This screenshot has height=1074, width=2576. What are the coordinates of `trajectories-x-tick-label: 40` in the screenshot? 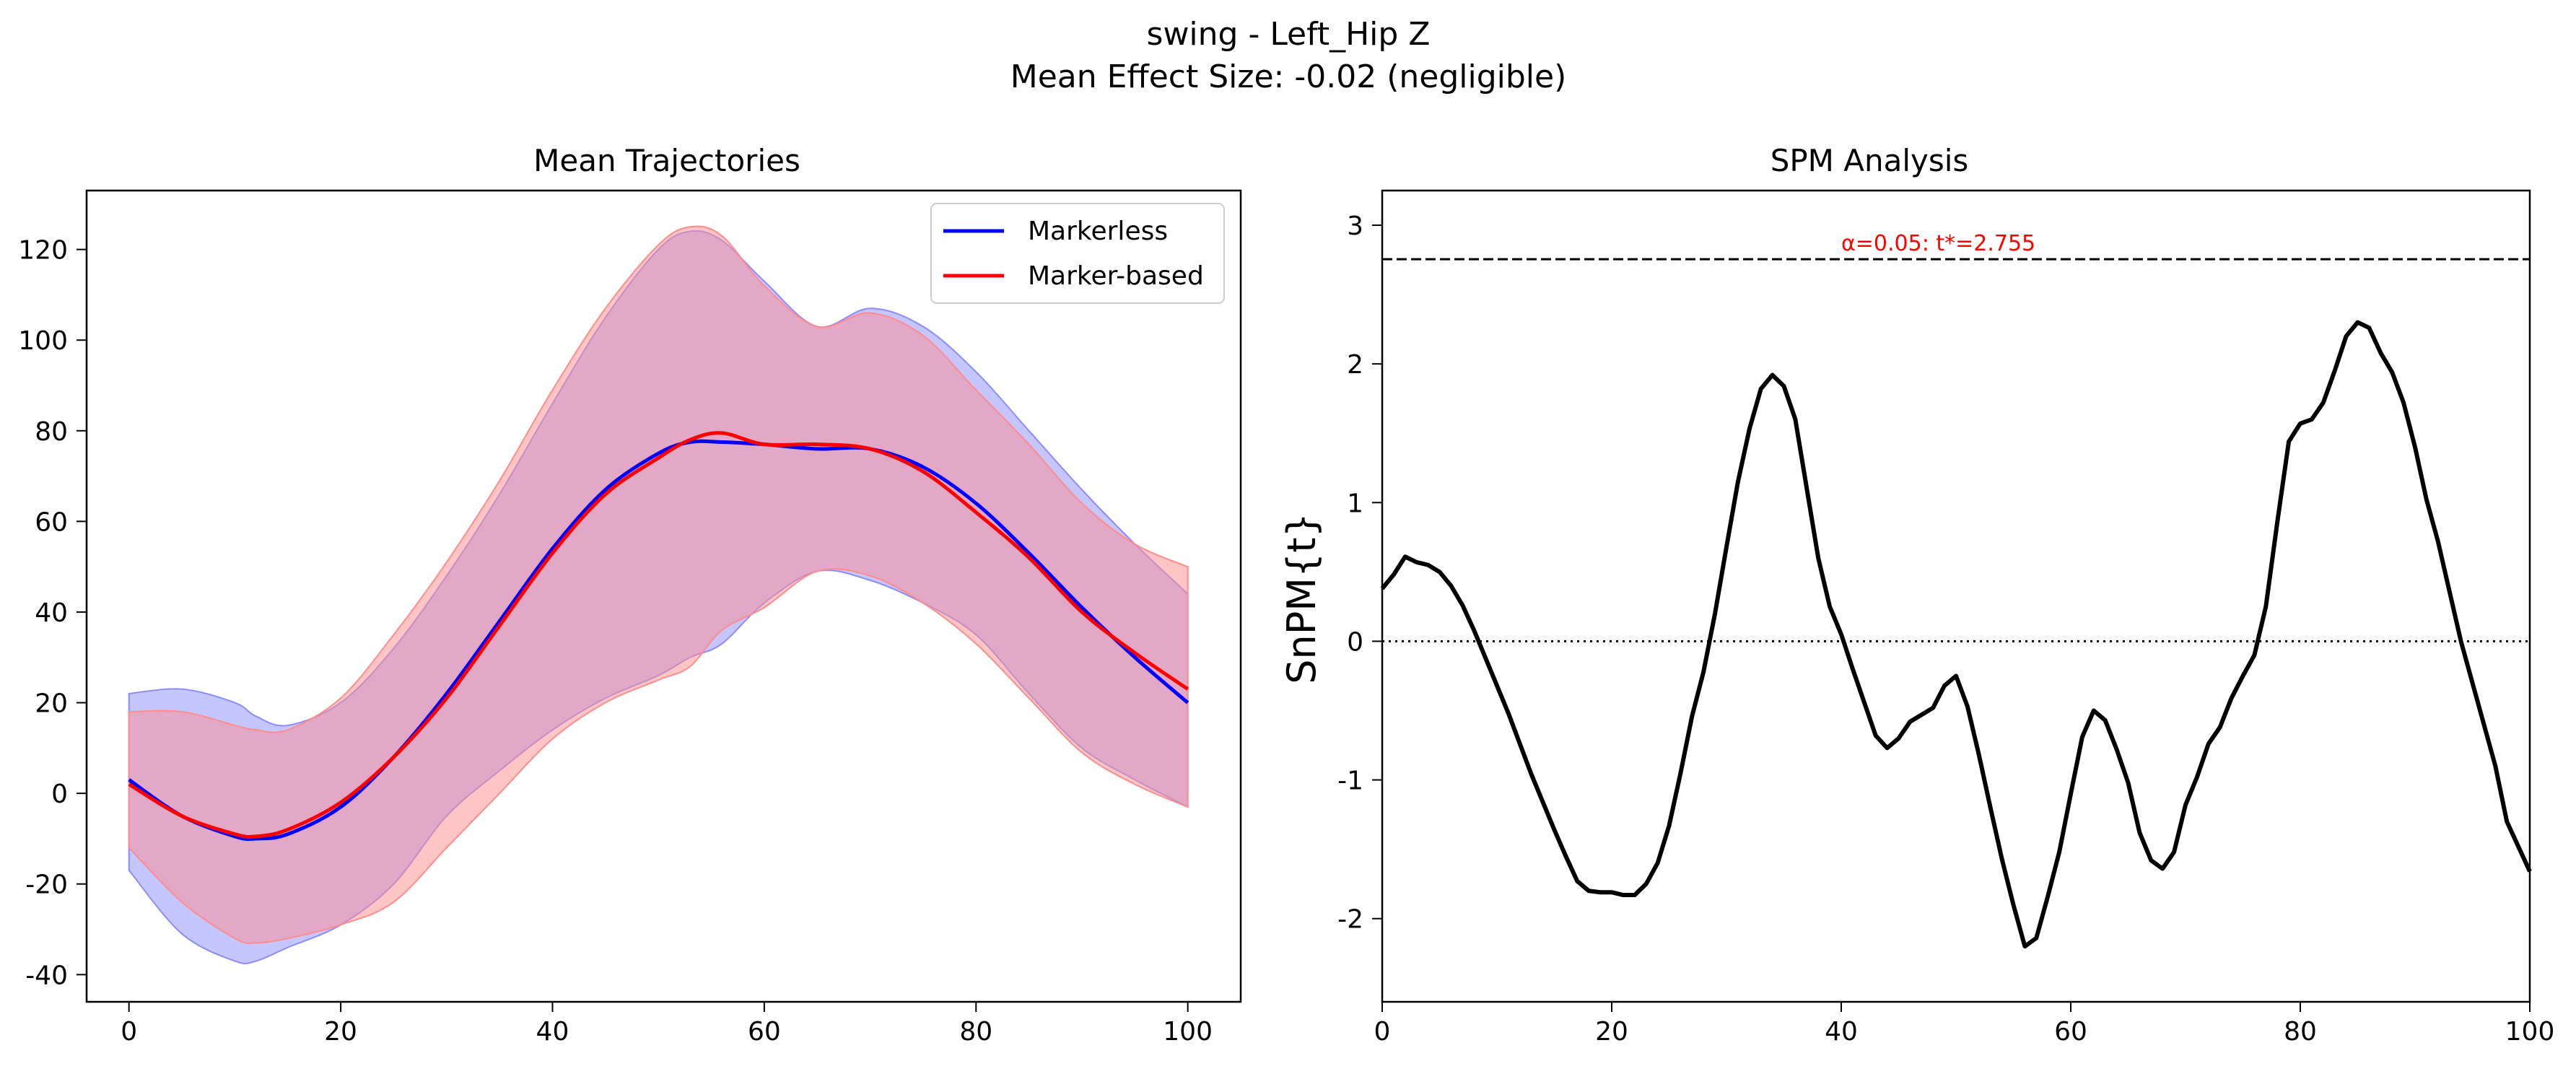 It's located at (552, 1032).